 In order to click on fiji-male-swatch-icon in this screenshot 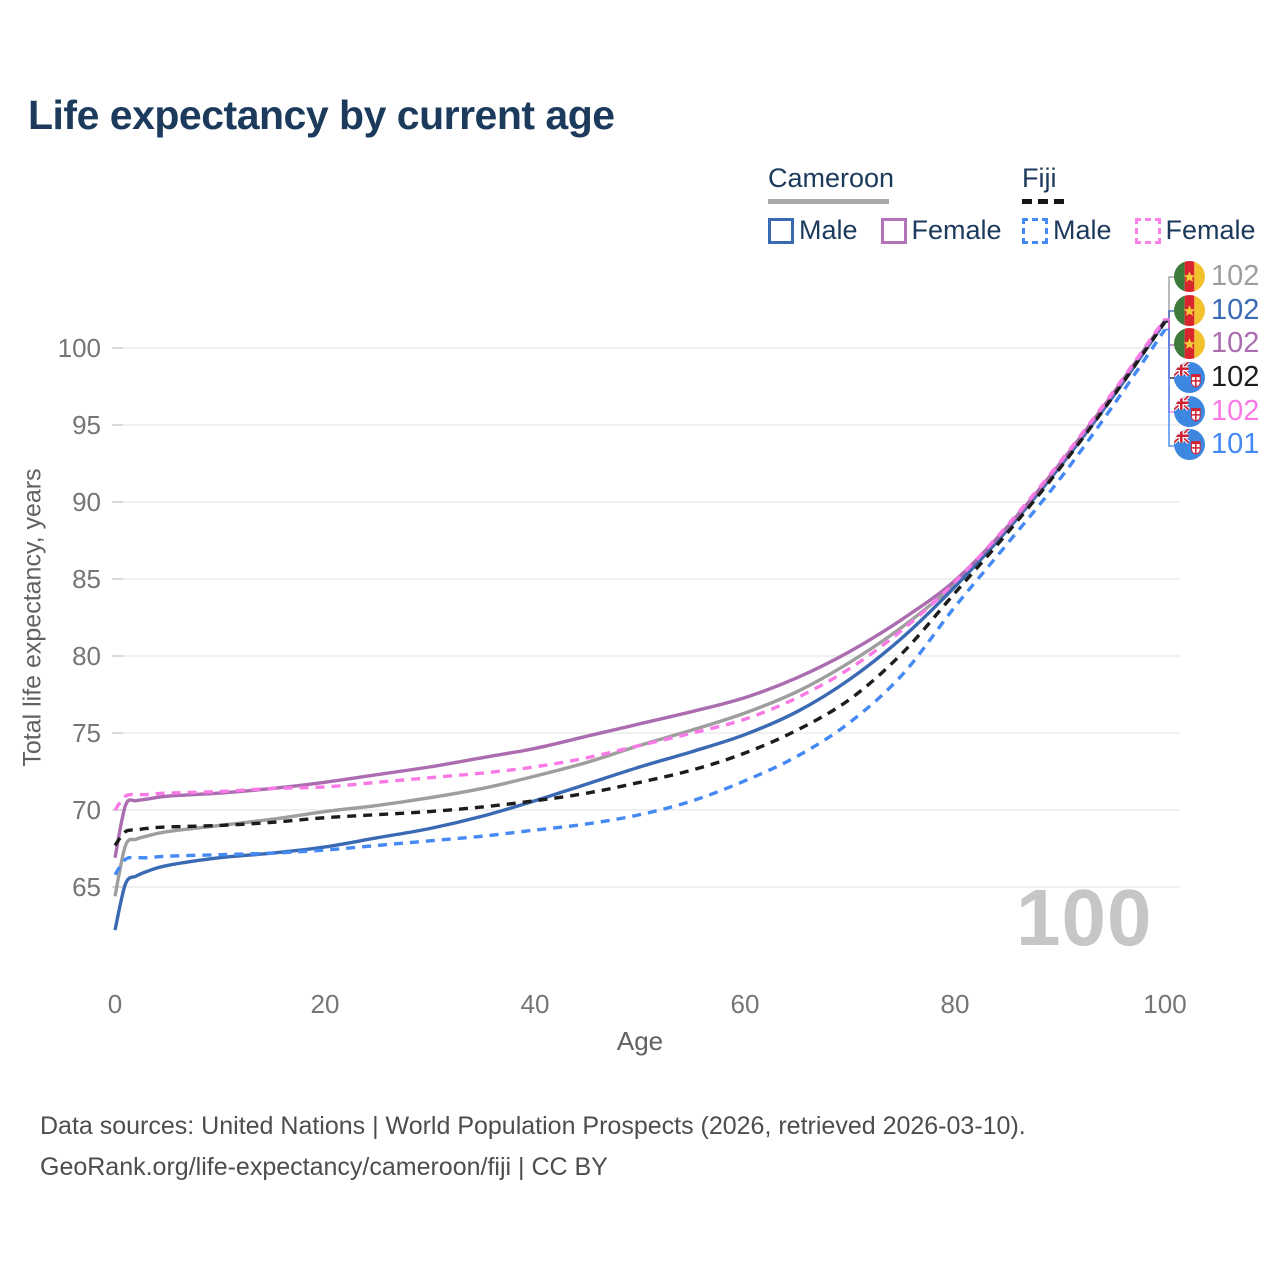, I will do `click(1035, 230)`.